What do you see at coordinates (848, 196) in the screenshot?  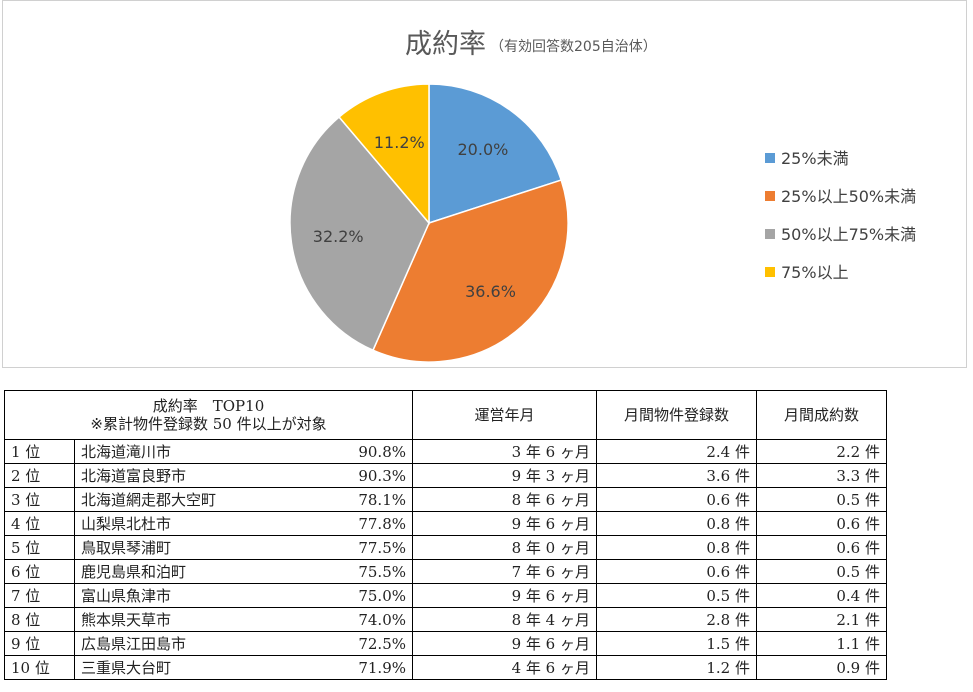 I see `legend-label-2: 25%以上50%未満` at bounding box center [848, 196].